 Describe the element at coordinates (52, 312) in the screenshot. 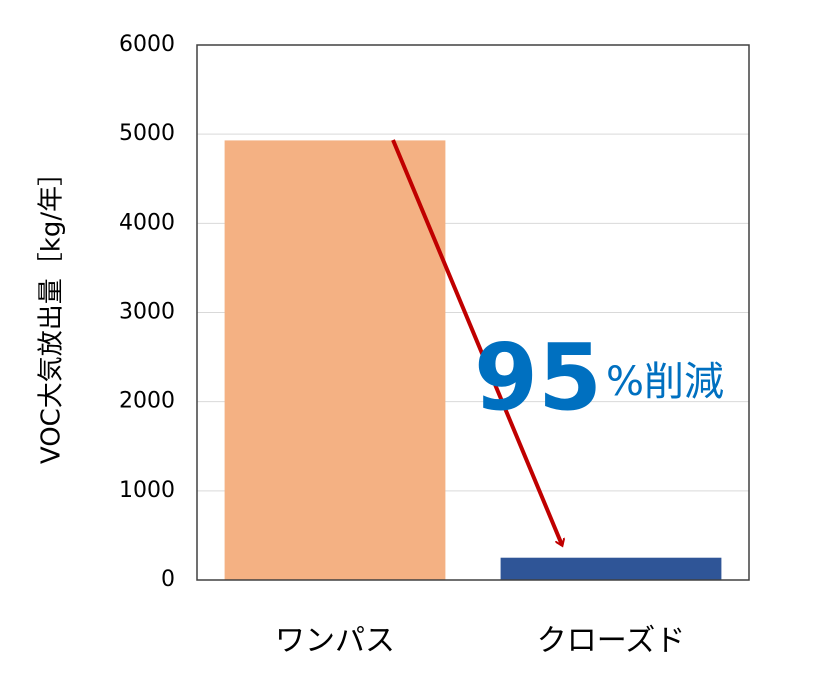

I see `y-axis-label: VOC大気放出量［kg/年］` at that location.